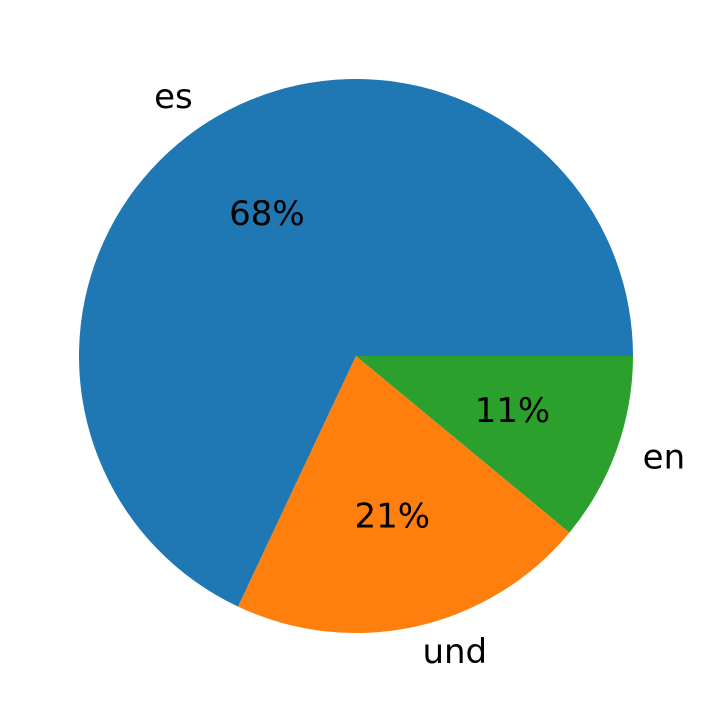 The image size is (712, 713). Describe the element at coordinates (454, 652) in the screenshot. I see `slice-label: und` at that location.